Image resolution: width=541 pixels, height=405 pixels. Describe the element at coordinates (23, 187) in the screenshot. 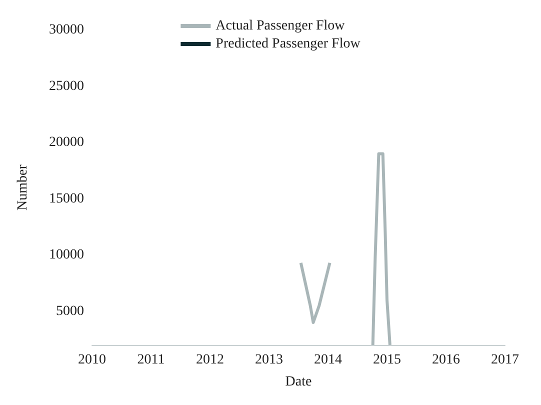

I see `y-axis-title: Number` at that location.